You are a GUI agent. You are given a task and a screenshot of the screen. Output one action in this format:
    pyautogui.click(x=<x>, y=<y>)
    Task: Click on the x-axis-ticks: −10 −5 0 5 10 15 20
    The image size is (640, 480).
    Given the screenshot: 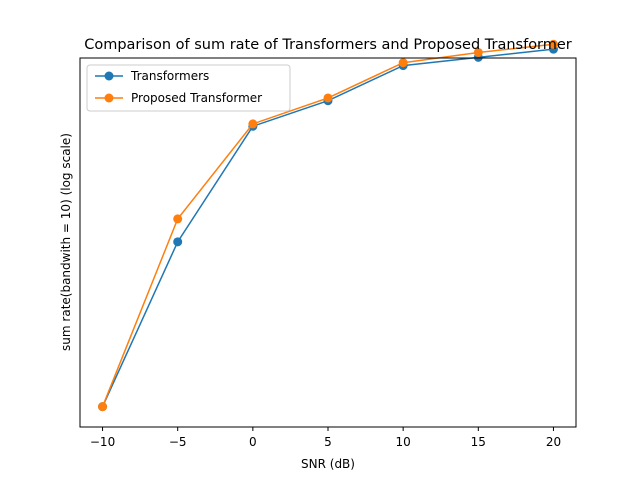 What is the action you would take?
    pyautogui.click(x=325, y=438)
    